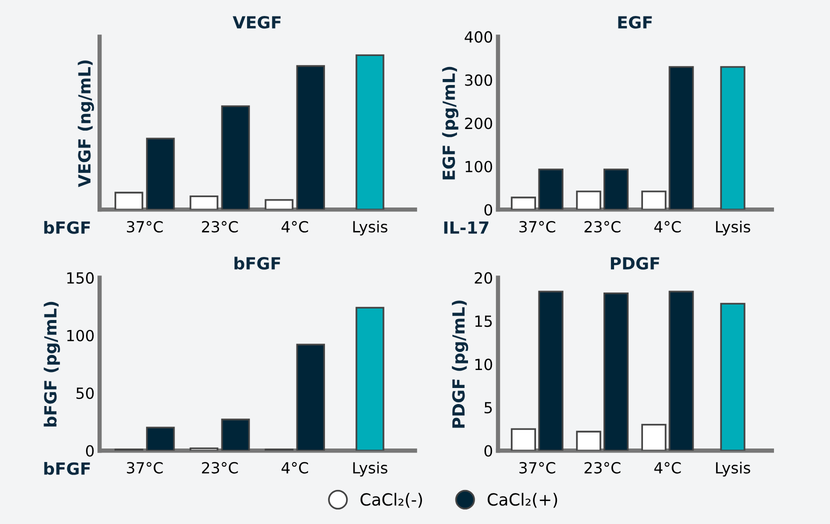 This screenshot has height=524, width=830. What do you see at coordinates (523, 500) in the screenshot?
I see `legend-label: CaCl₂(+)` at bounding box center [523, 500].